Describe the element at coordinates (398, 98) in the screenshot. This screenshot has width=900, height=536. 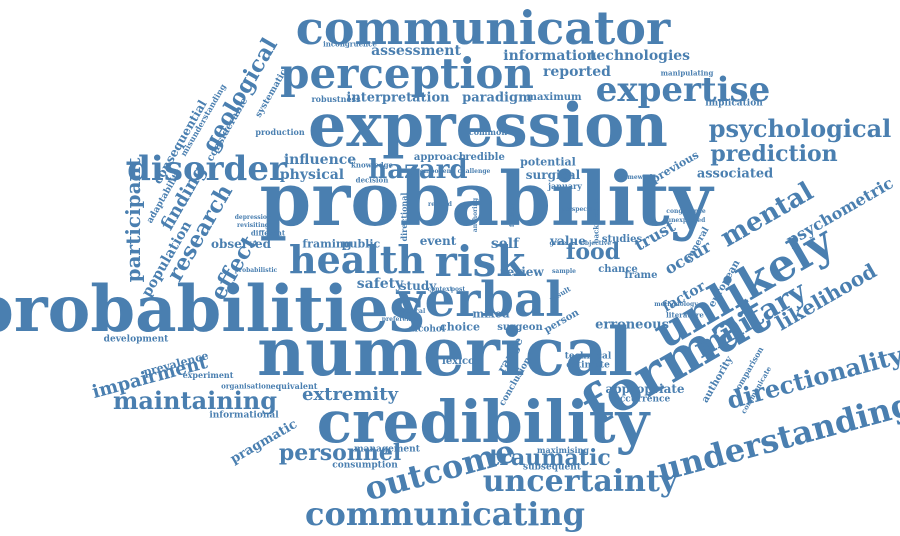
I see `word: interpretation` at that location.